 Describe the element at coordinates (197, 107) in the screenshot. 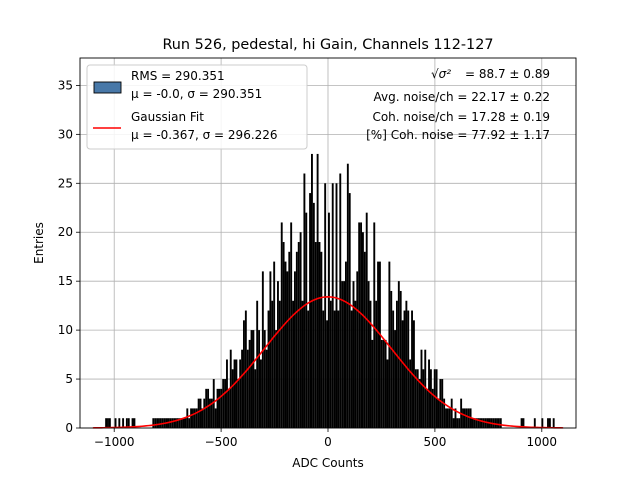

I see `legend-box` at that location.